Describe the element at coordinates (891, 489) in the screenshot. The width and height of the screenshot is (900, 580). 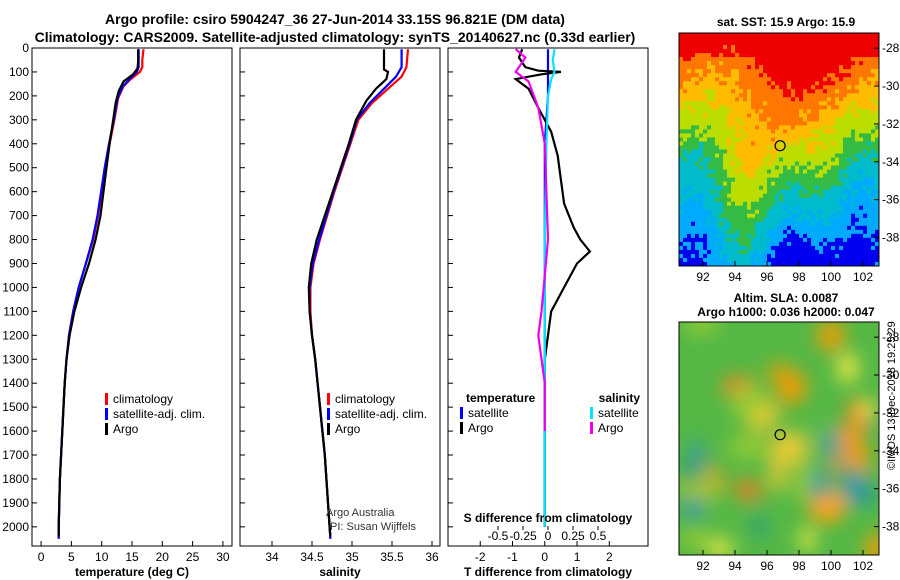
I see `map-y-tick-label: -36` at that location.